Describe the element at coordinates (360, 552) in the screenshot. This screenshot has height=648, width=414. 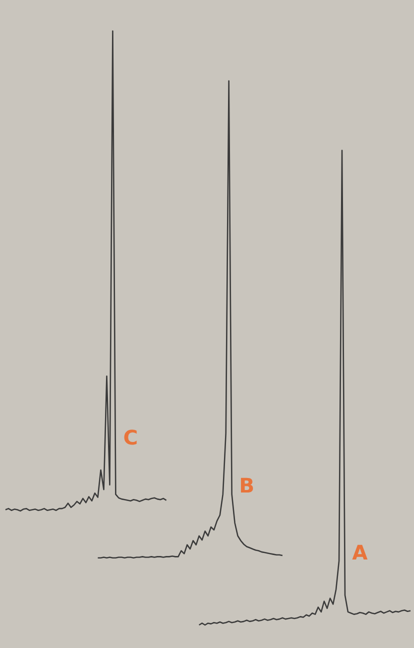
I see `series-label: A` at that location.